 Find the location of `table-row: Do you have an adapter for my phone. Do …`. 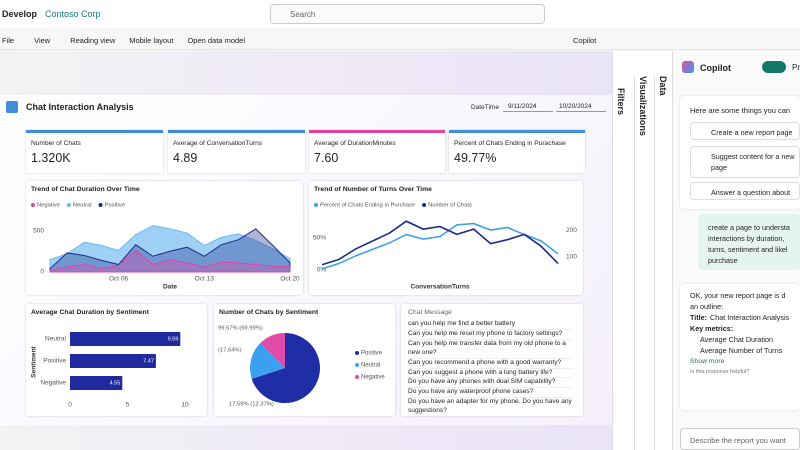

table-row: Do you have an adapter for my phone. Do … is located at coordinates (490, 406).